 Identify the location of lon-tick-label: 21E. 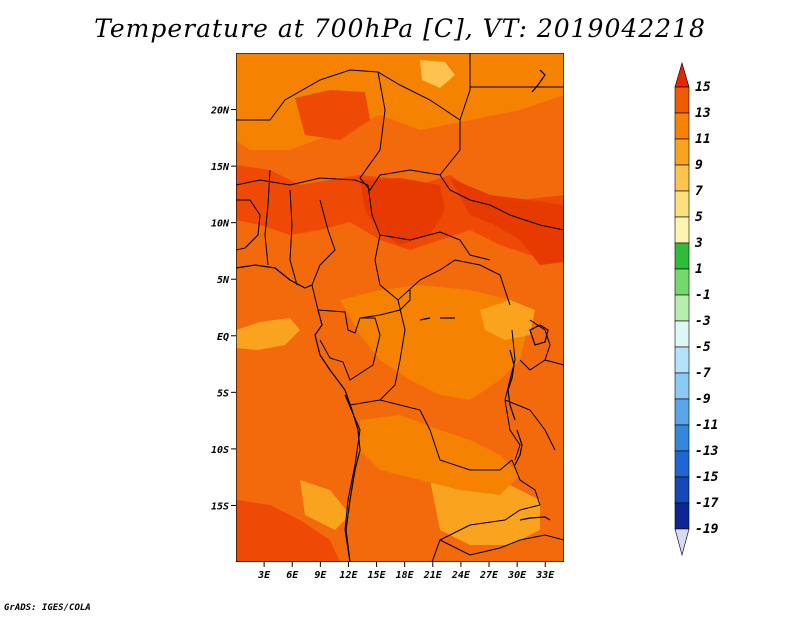
(433, 575).